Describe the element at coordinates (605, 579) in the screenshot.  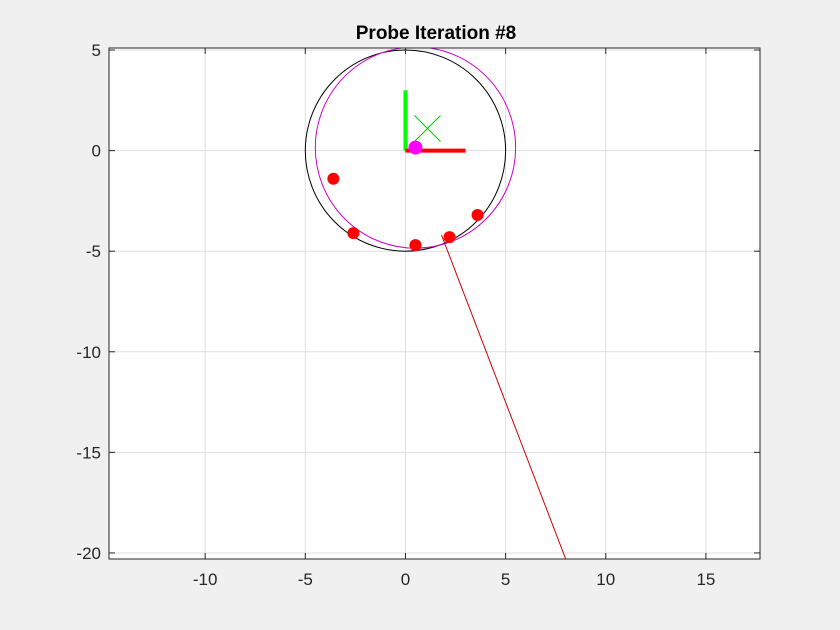
I see `x-tick-label: 10` at that location.